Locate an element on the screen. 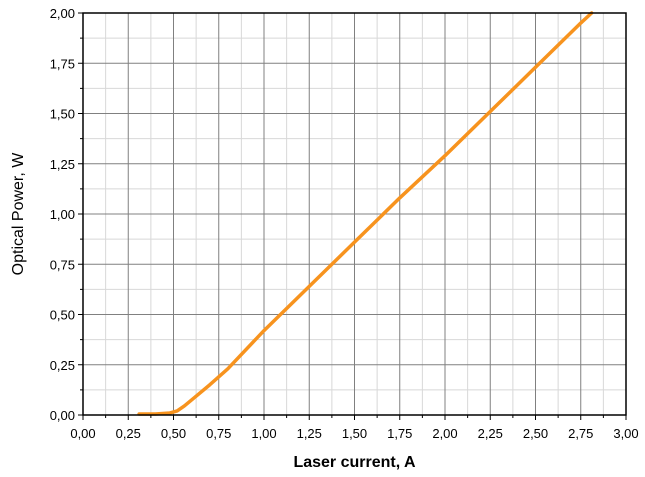 The width and height of the screenshot is (645, 477). y-tick-label: 0,00 is located at coordinates (62, 415).